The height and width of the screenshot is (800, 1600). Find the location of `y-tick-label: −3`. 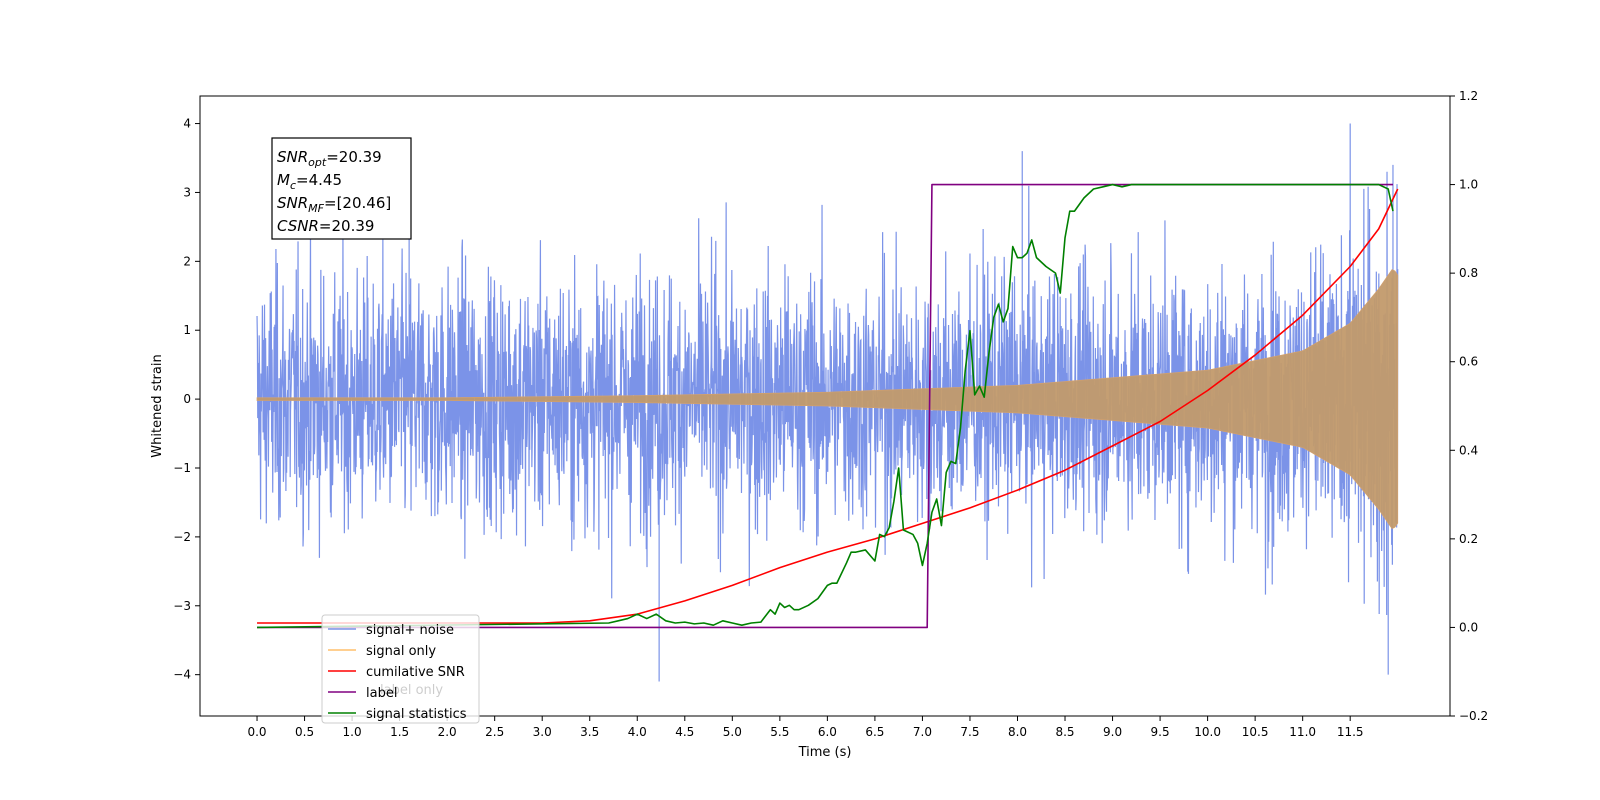

y-tick-label: −3 is located at coordinates (182, 606).